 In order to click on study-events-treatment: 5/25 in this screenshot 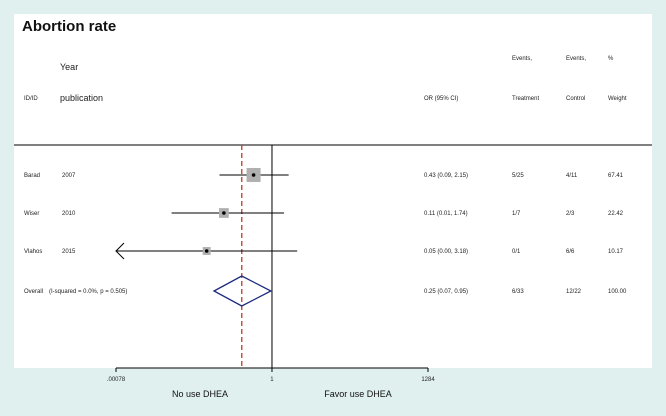, I will do `click(518, 176)`.